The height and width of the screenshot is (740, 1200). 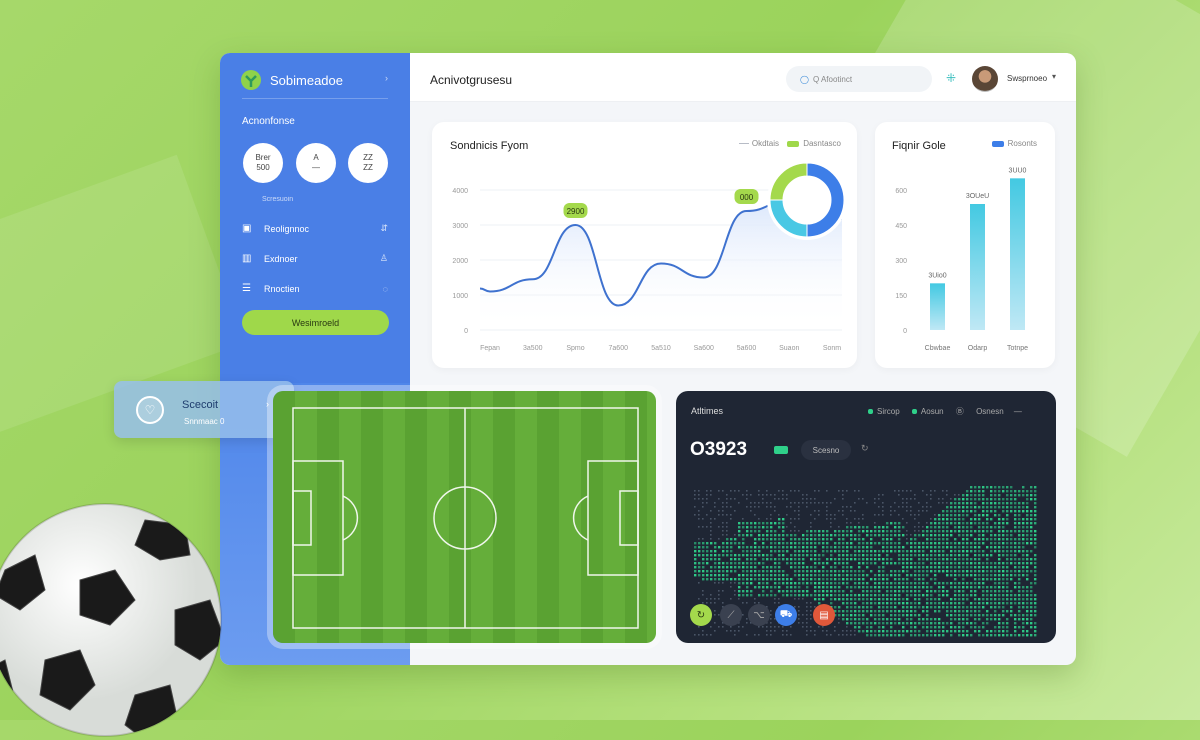 What do you see at coordinates (267, 404) in the screenshot?
I see `chevron-right-icon: ›` at bounding box center [267, 404].